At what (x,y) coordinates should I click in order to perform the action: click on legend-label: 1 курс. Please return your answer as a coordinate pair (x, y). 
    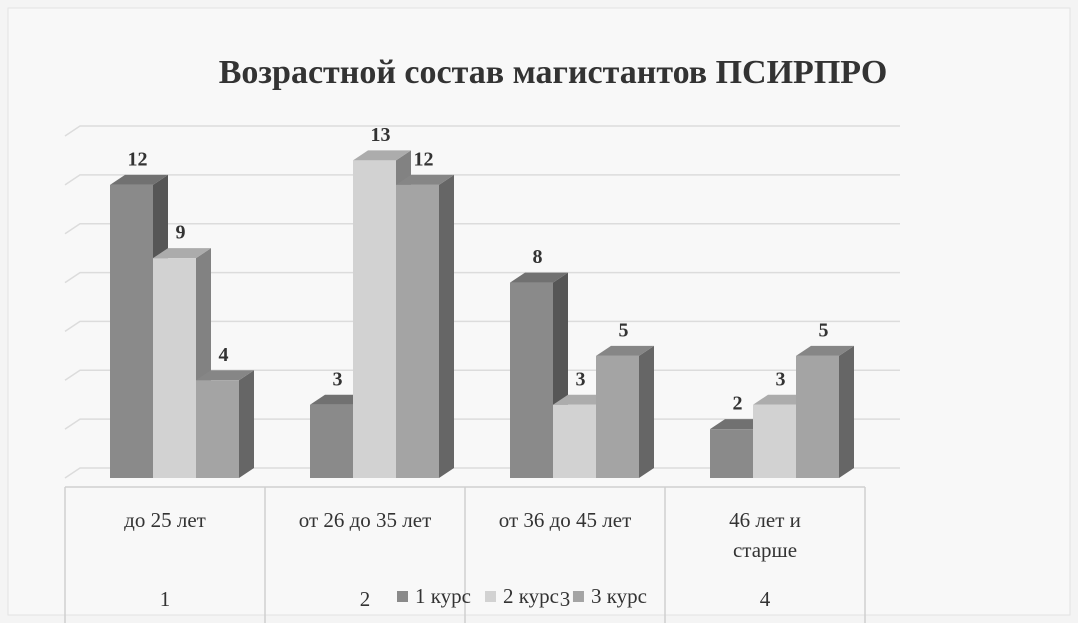
    Looking at the image, I should click on (443, 596).